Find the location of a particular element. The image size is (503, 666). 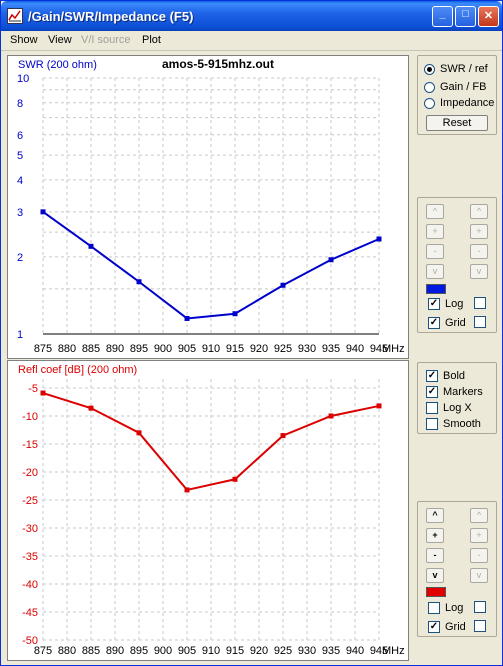

upper-grid-right-checkbox is located at coordinates (480, 322).